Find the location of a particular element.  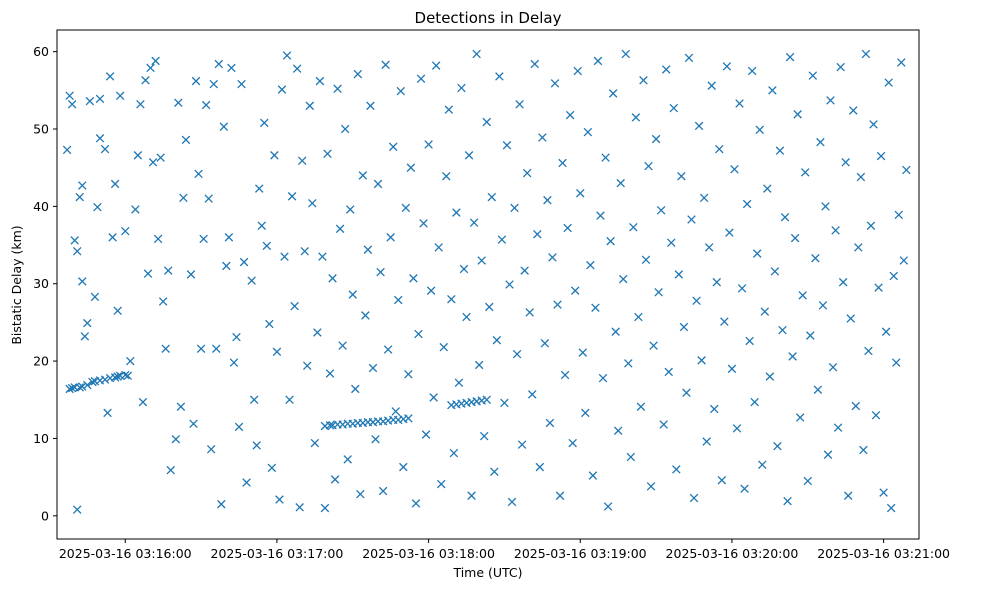

y-tick-label: 0 is located at coordinates (45, 515).